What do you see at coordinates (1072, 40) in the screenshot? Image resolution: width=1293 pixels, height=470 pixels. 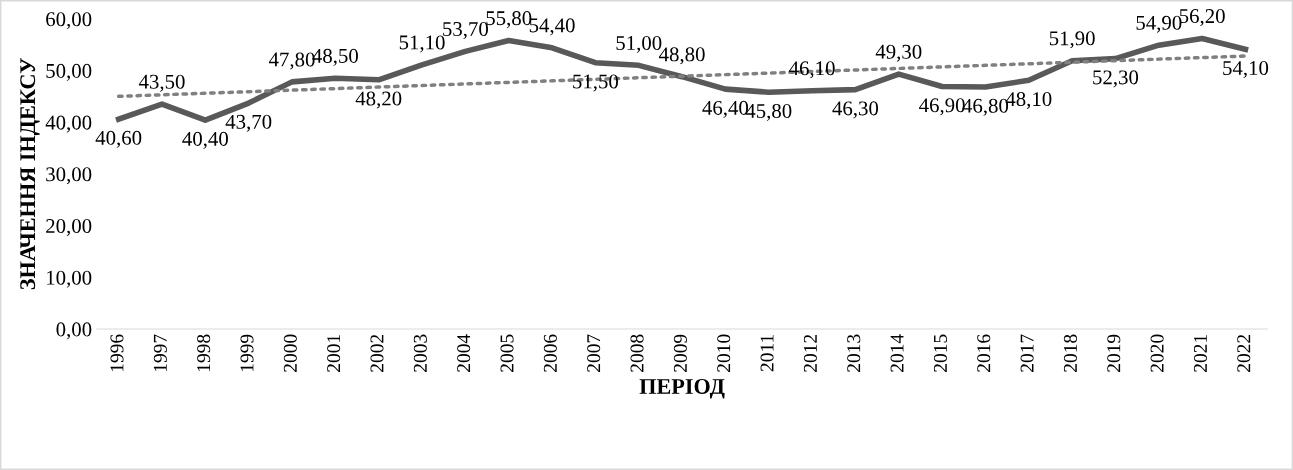 I see `data-label: 51,90` at bounding box center [1072, 40].